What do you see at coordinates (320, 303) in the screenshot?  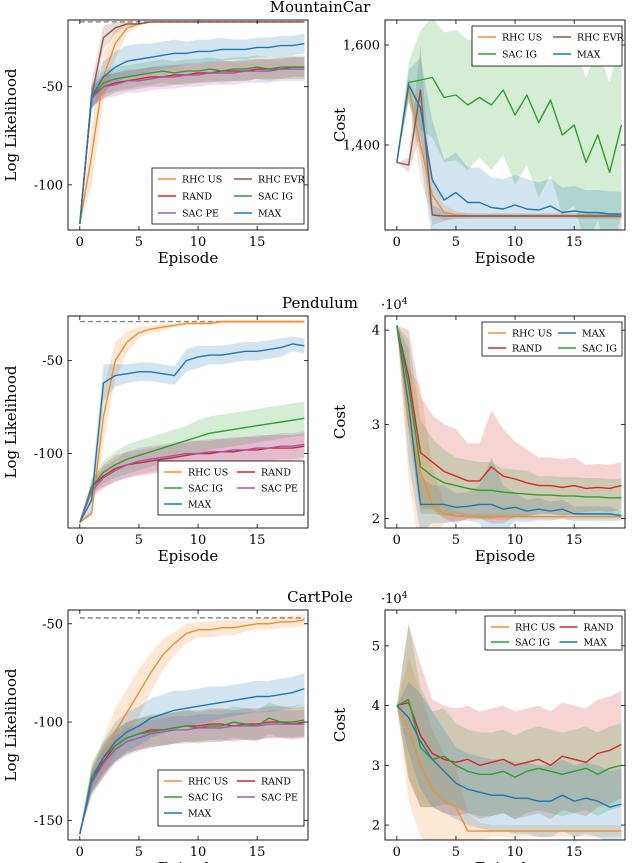 I see `chart-title: Pendulum` at bounding box center [320, 303].